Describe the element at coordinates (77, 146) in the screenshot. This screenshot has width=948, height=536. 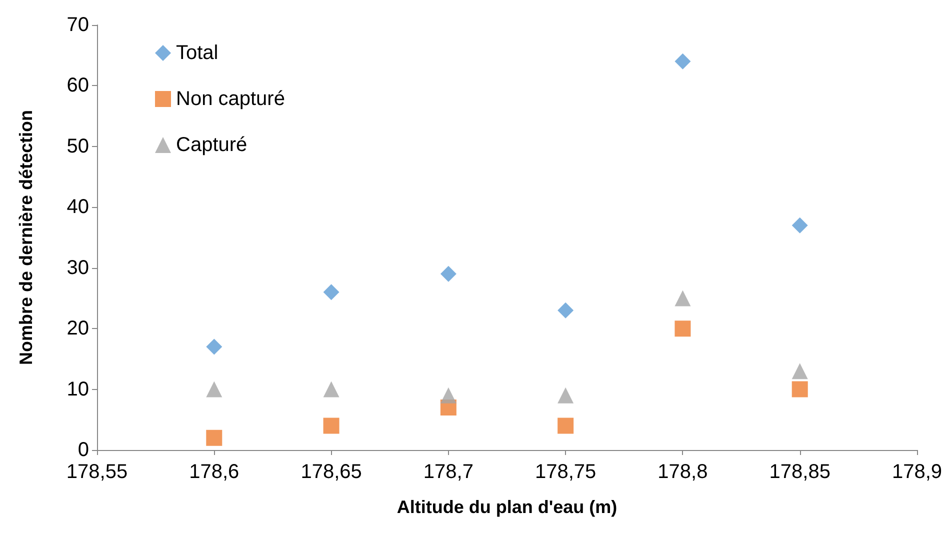
I see `y-tick-label: 50` at that location.